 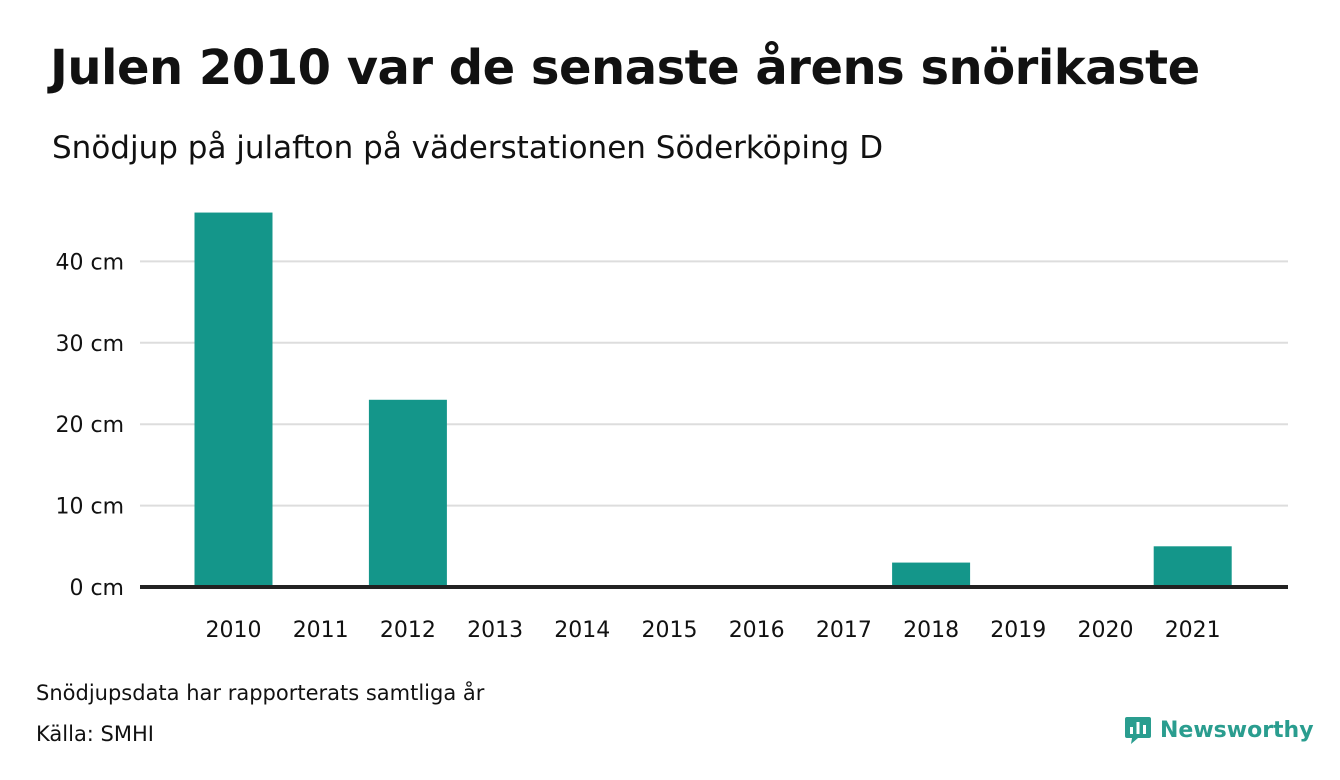 What do you see at coordinates (931, 574) in the screenshot?
I see `bar-2018` at bounding box center [931, 574].